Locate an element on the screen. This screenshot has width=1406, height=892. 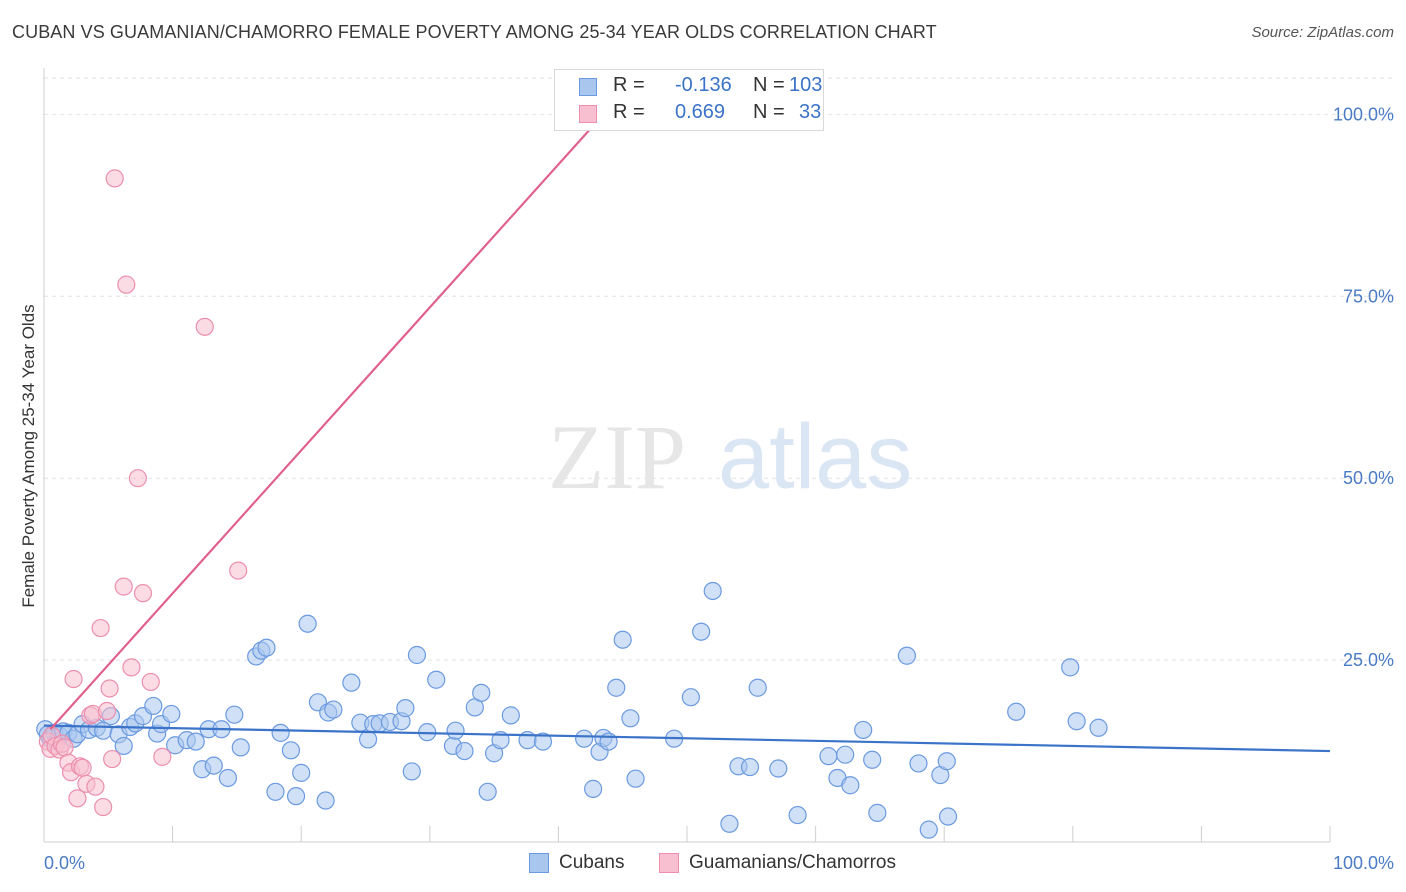
cubans-trend-line is located at coordinates (687, 738).